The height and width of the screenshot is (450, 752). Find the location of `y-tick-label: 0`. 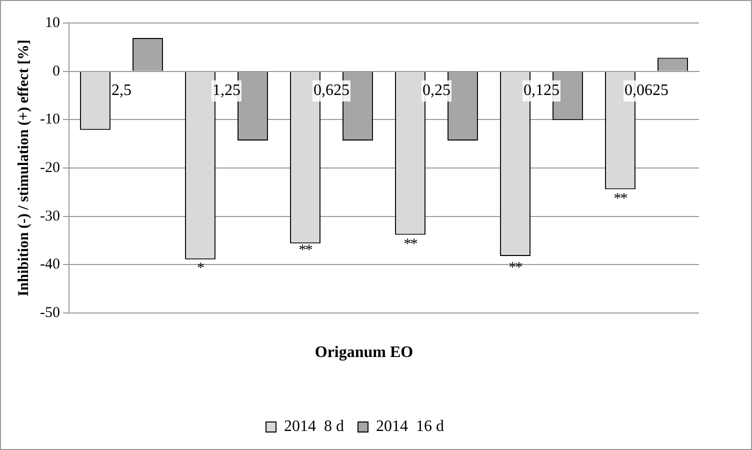

y-tick-label: 0 is located at coordinates (56, 71).